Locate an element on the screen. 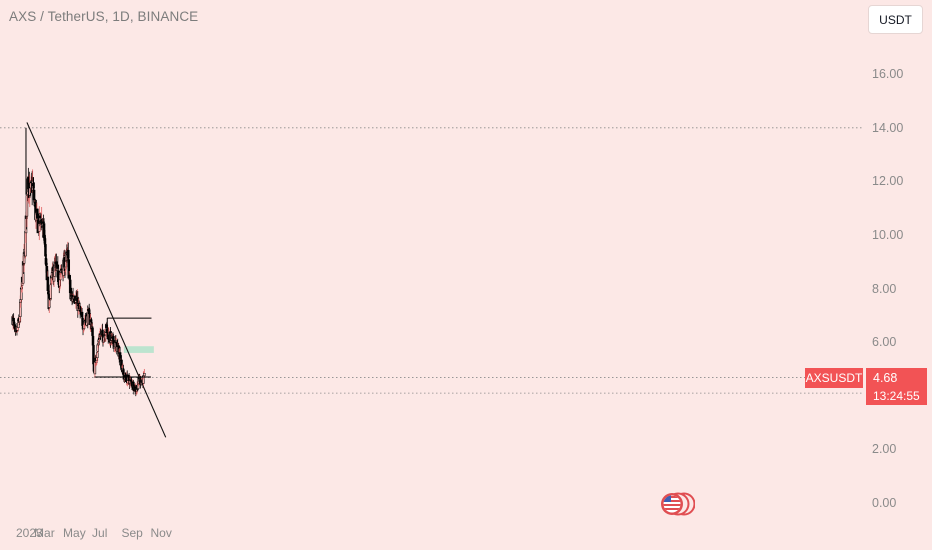 This screenshot has height=550, width=932. x-tick-label: Sep is located at coordinates (132, 533).